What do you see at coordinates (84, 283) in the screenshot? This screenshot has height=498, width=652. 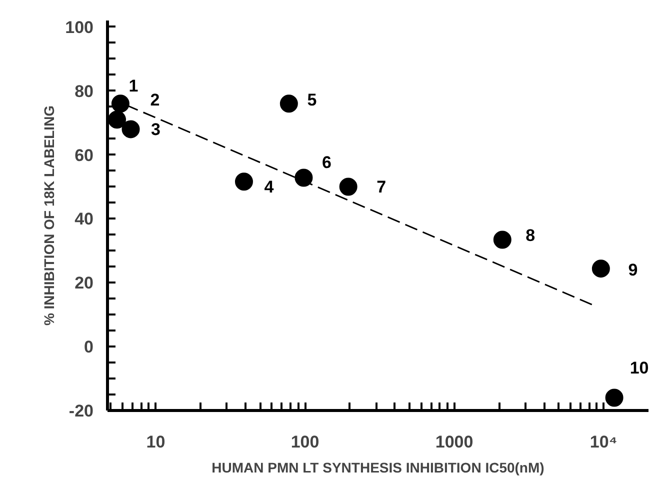 I see `y-tick-label: 20` at bounding box center [84, 283].